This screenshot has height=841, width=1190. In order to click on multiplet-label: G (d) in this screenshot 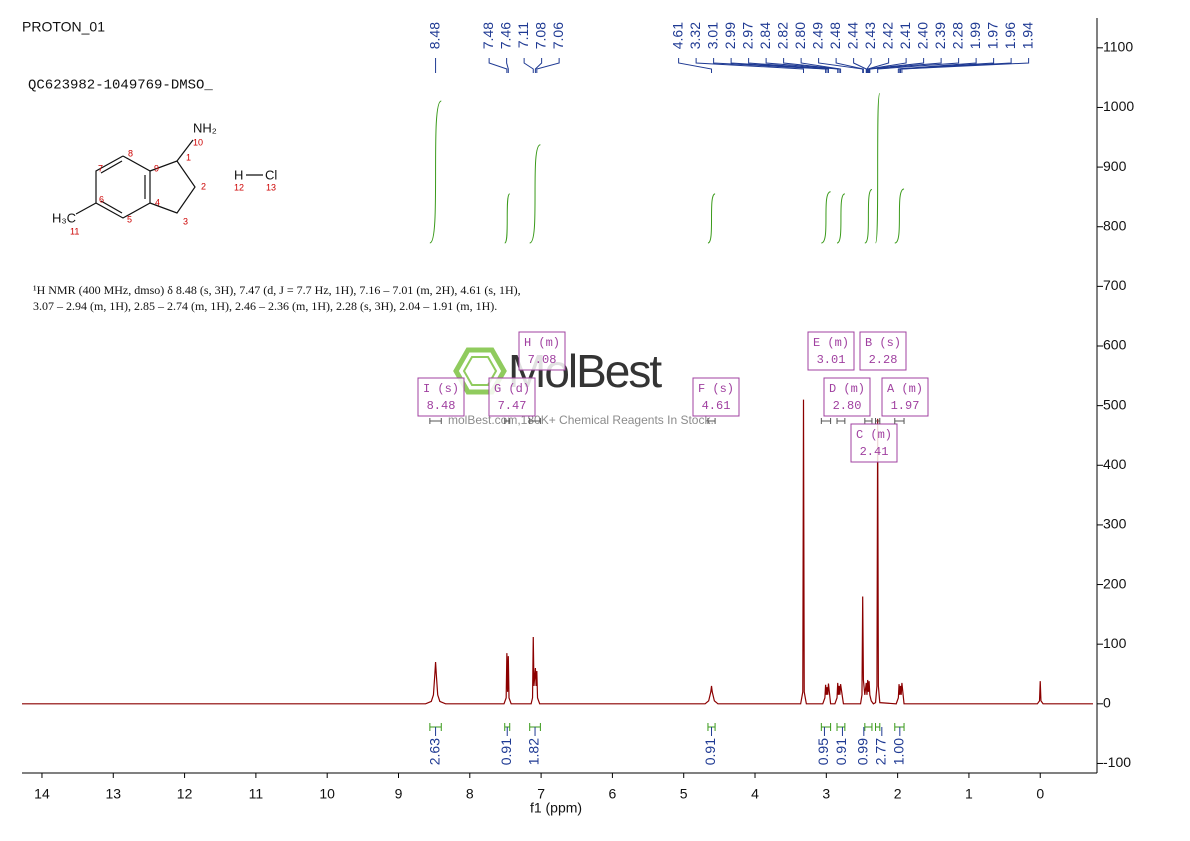, I will do `click(512, 389)`.